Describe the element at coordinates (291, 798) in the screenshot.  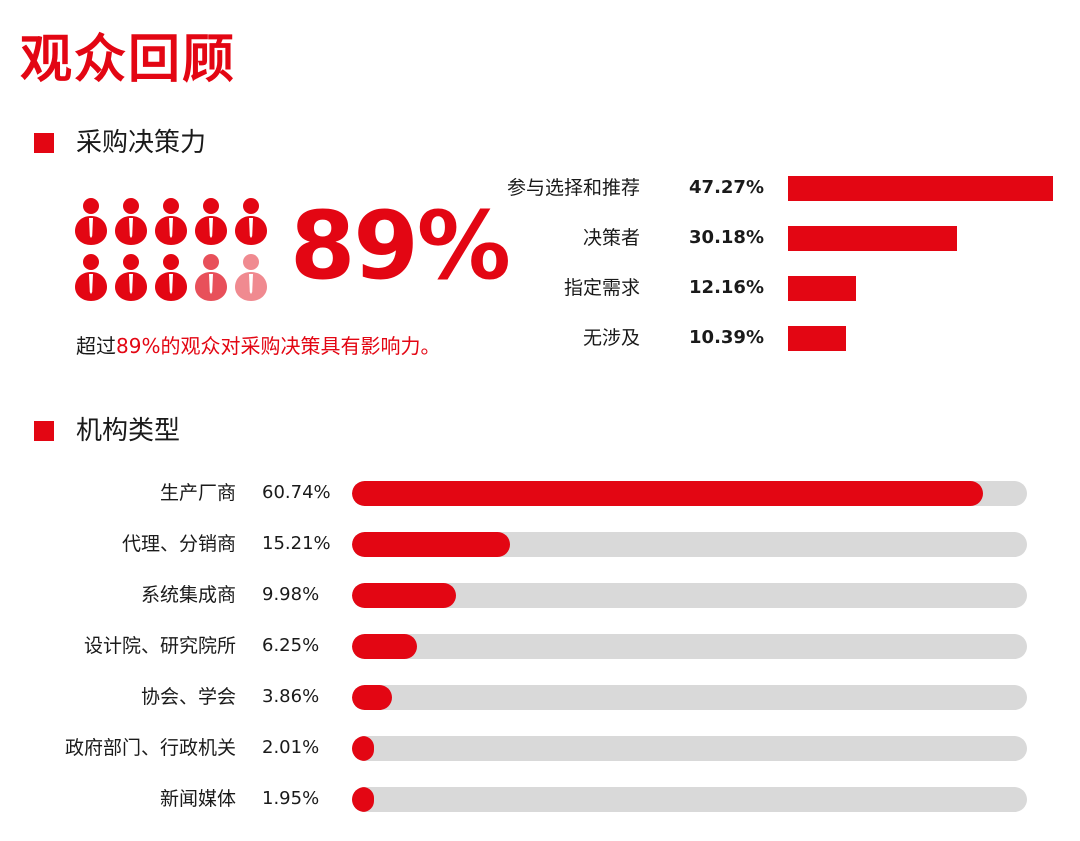
I see `value-label: 1.95%` at that location.